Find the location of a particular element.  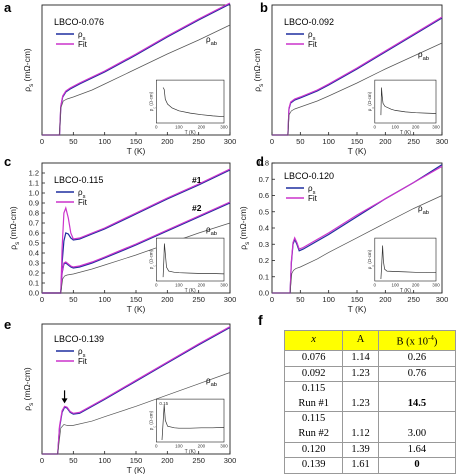

header-x: x is located at coordinates (313, 340).